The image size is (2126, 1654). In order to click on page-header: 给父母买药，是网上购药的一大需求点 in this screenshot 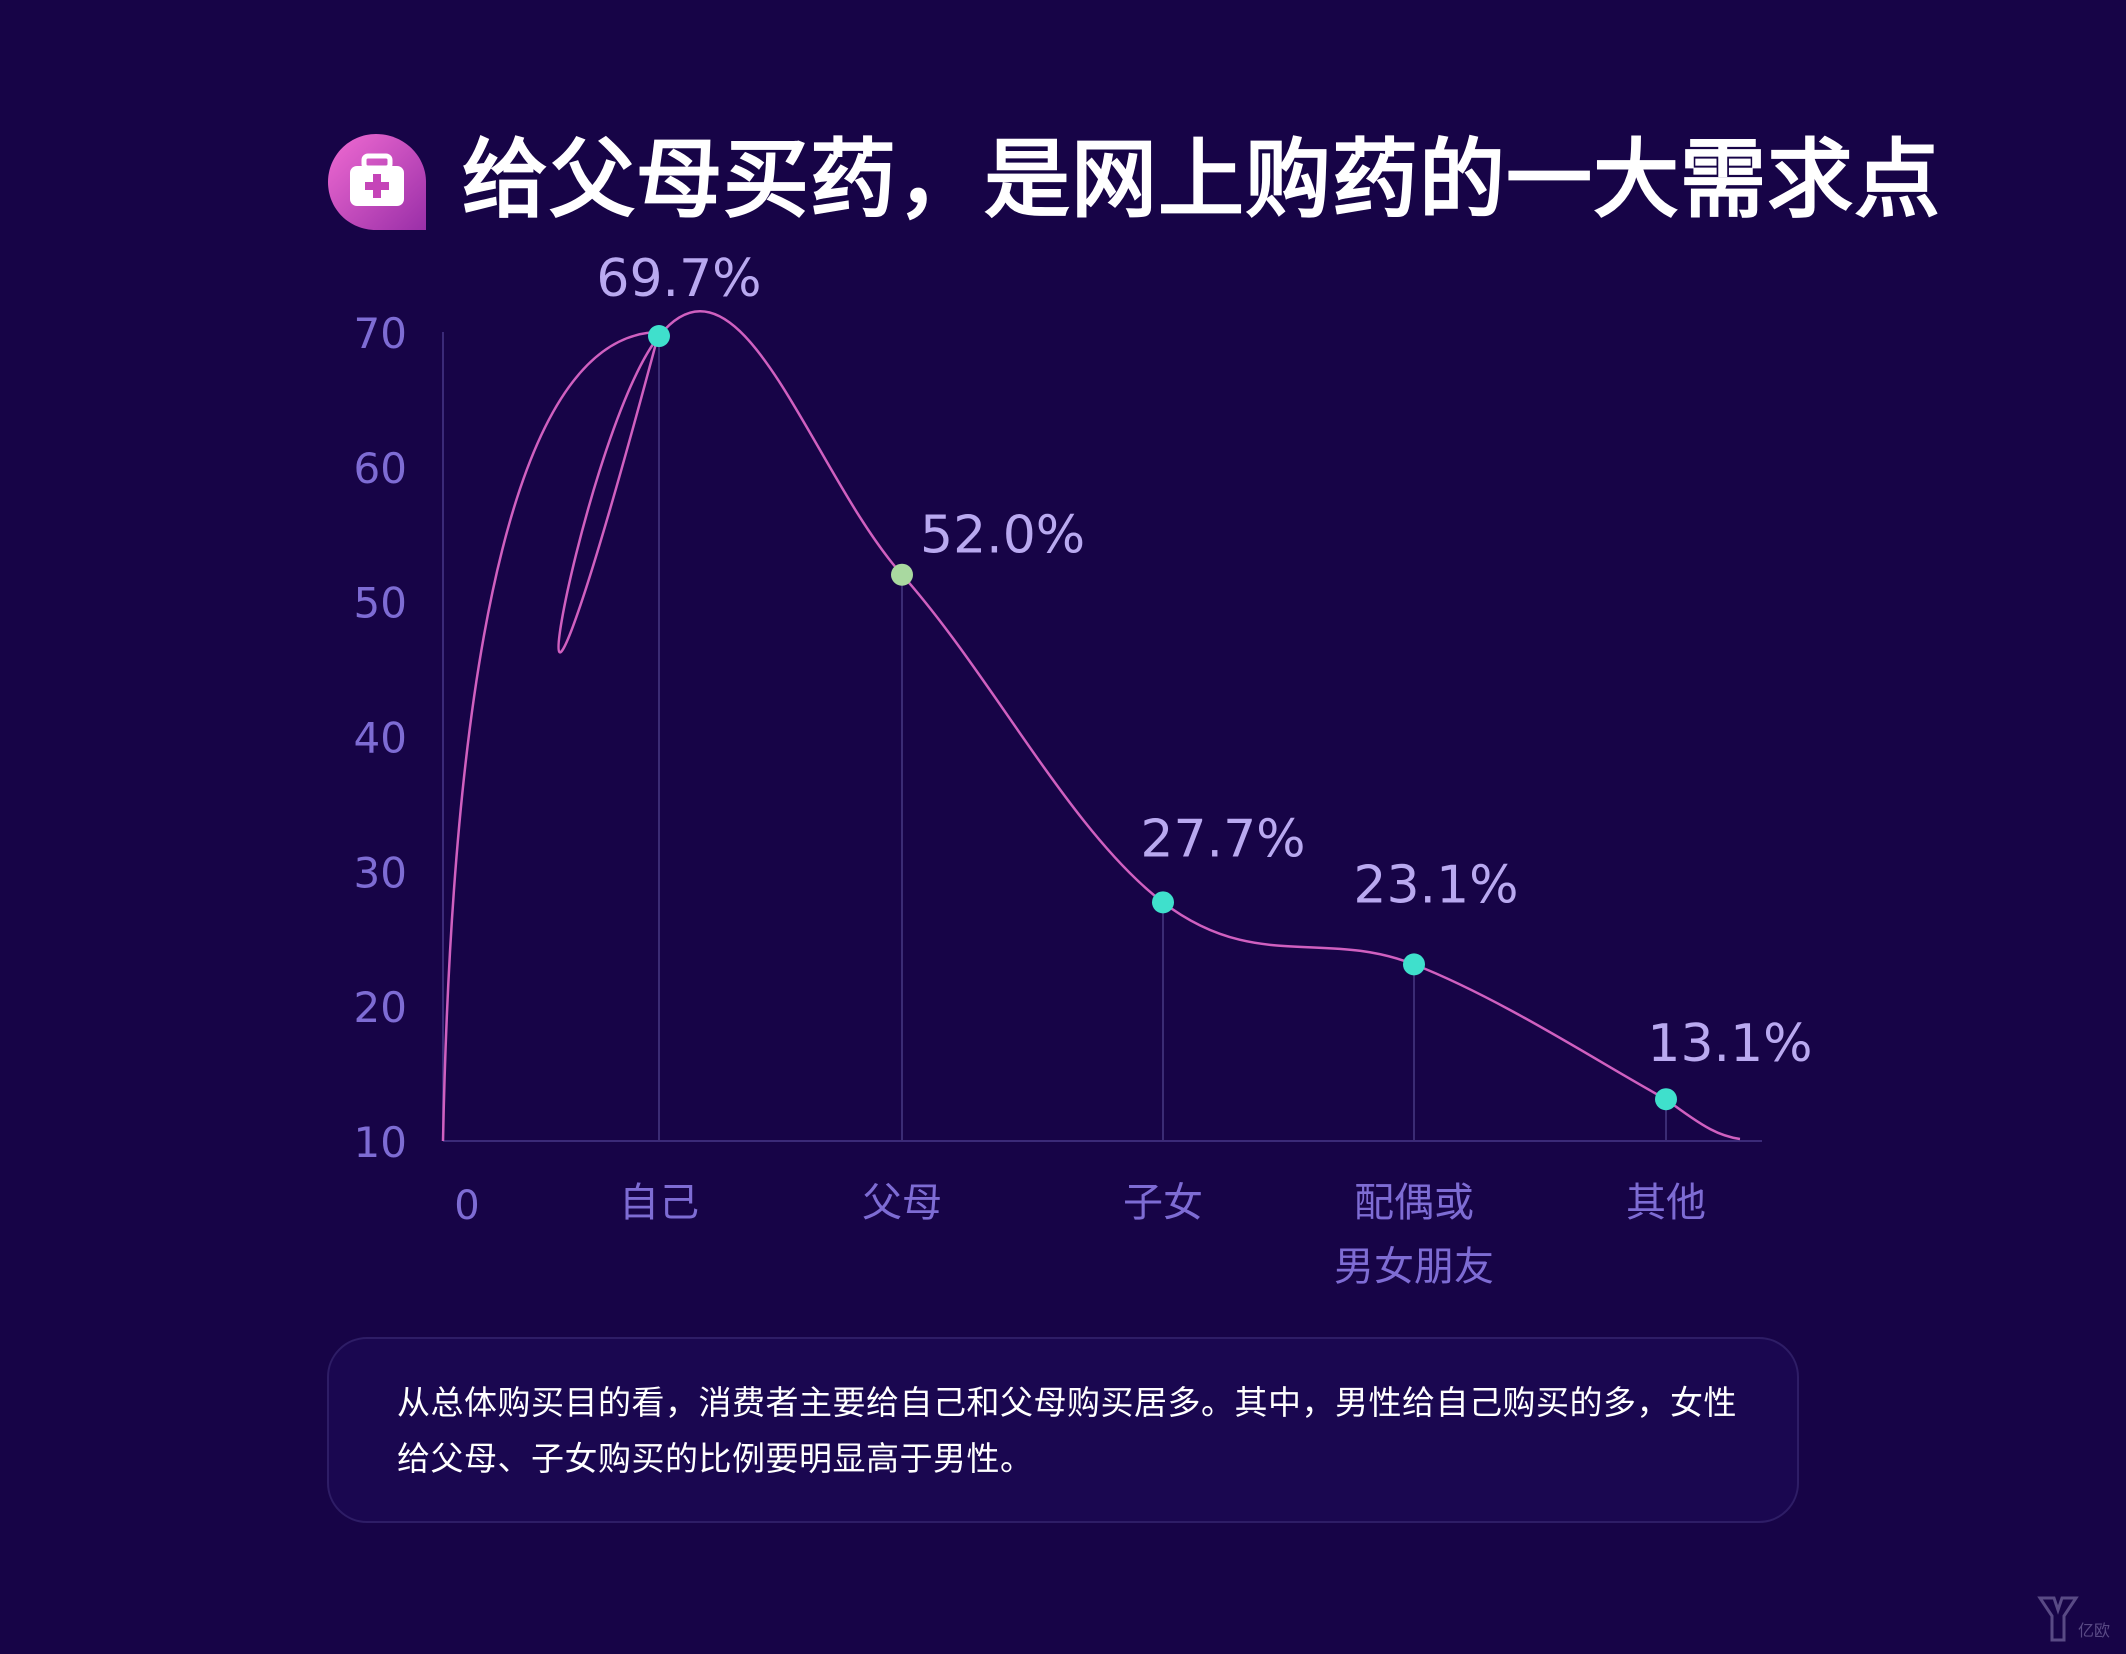, I will do `click(1063, 180)`.